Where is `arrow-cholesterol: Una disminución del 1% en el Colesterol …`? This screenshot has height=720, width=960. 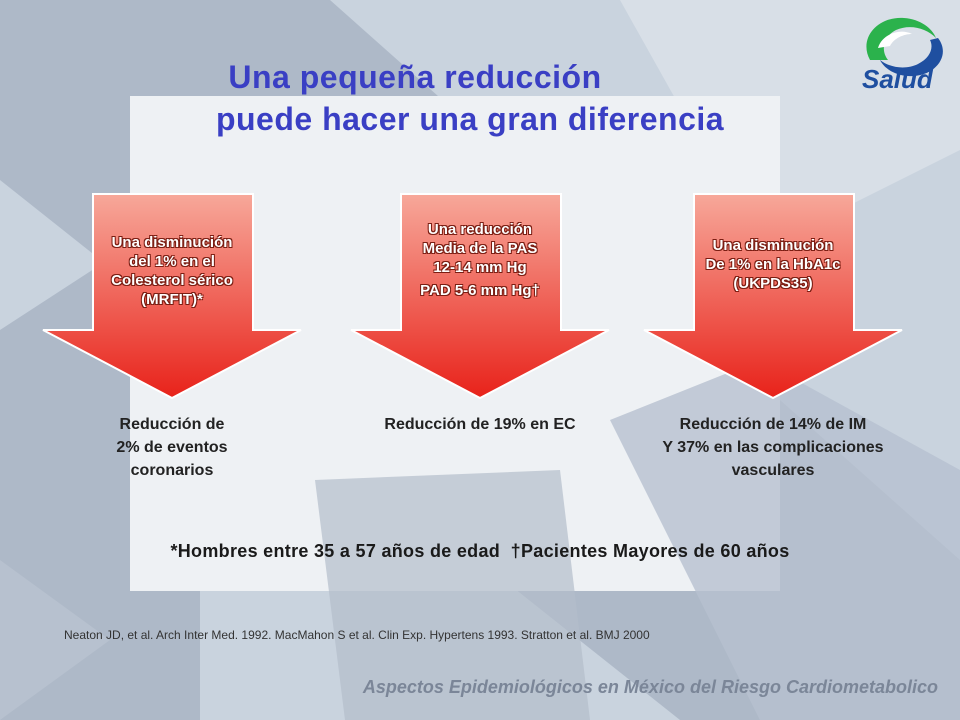 arrow-cholesterol: Una disminución del 1% en el Colesterol … is located at coordinates (172, 296).